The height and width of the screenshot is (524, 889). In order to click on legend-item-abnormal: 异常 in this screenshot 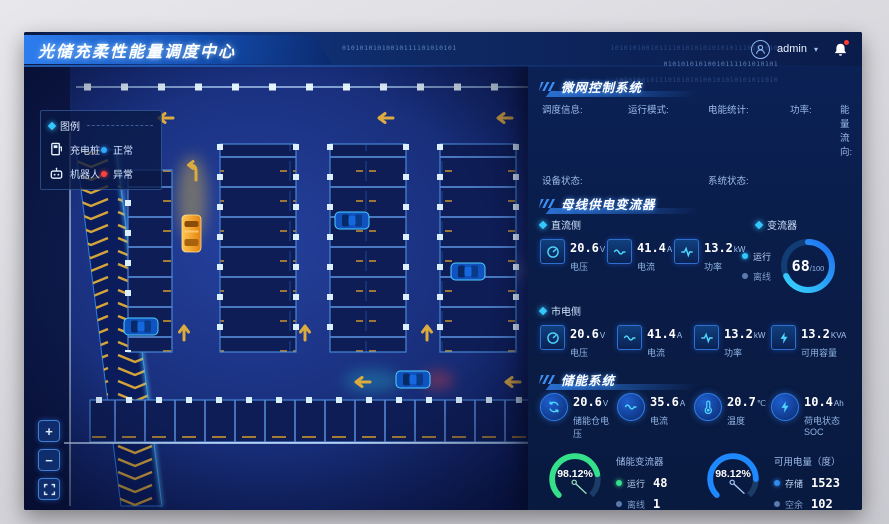, I will do `click(127, 173)`.